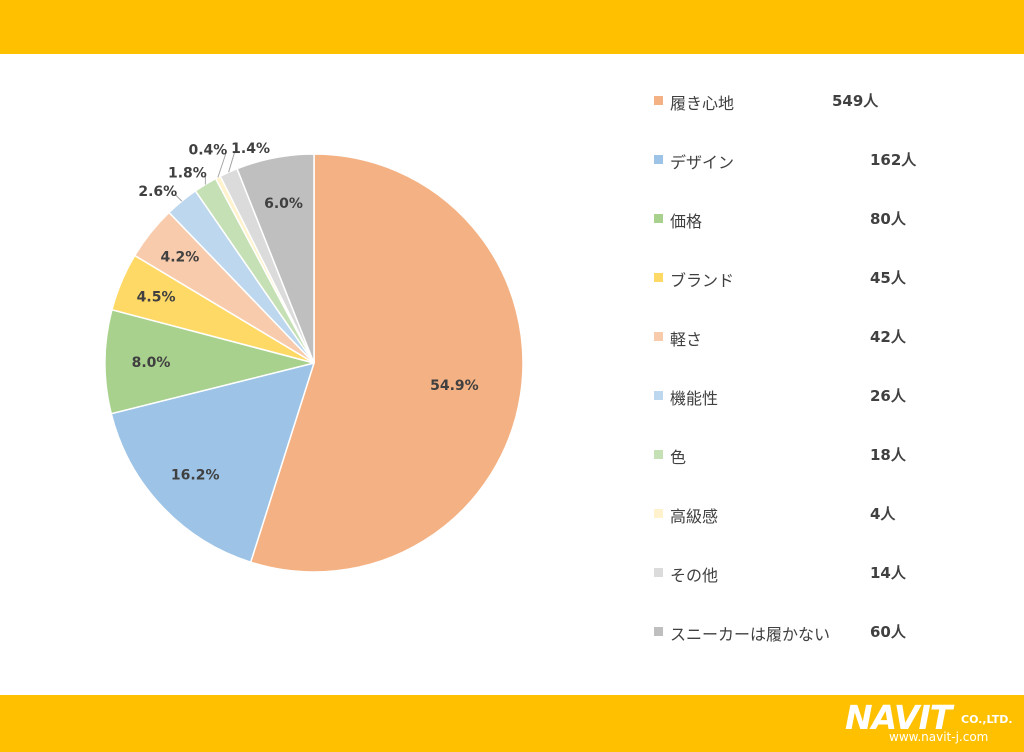 This screenshot has height=752, width=1024. What do you see at coordinates (832, 178) in the screenshot?
I see `legend-item: デザイン 162人` at bounding box center [832, 178].